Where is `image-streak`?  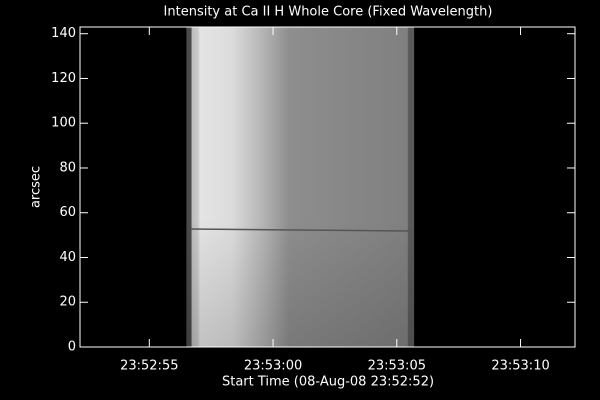
image-streak is located at coordinates (300, 230).